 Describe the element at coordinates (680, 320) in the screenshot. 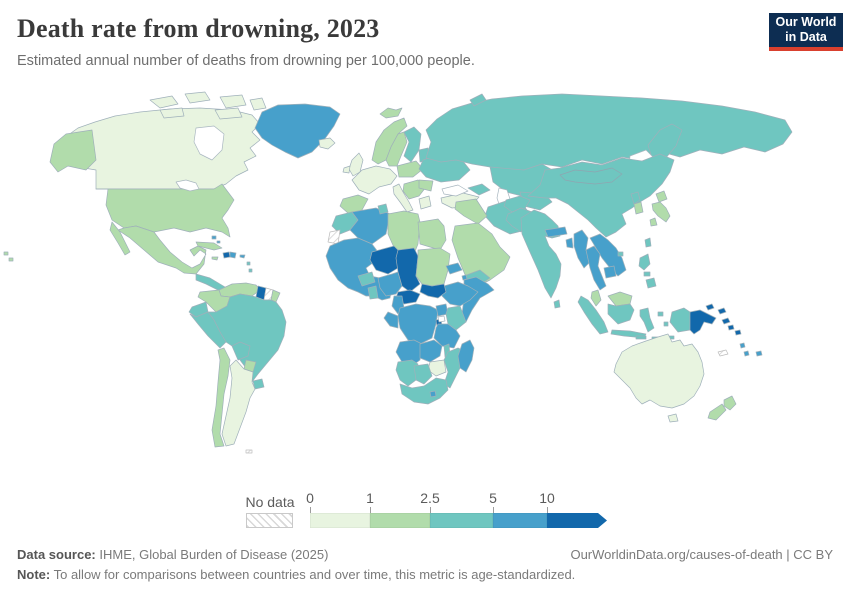

I see `country-indonesia-papua` at that location.